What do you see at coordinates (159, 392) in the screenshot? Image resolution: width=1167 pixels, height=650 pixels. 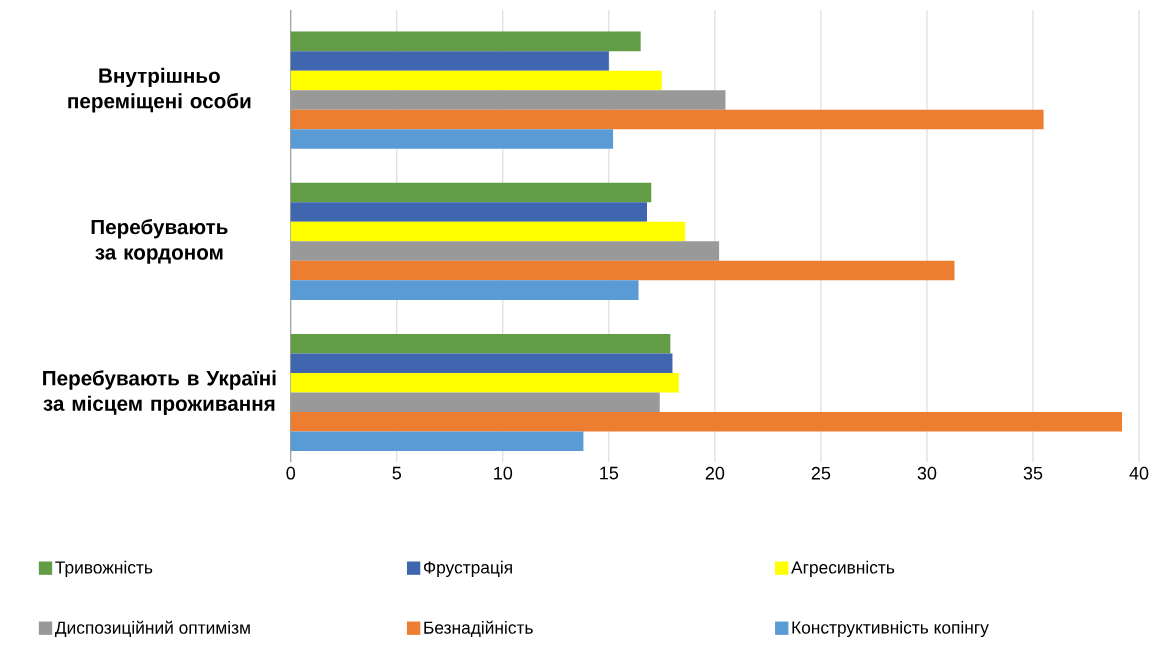 I see `y-tick-label: Перебувають в Україні за місцем проживання` at bounding box center [159, 392].